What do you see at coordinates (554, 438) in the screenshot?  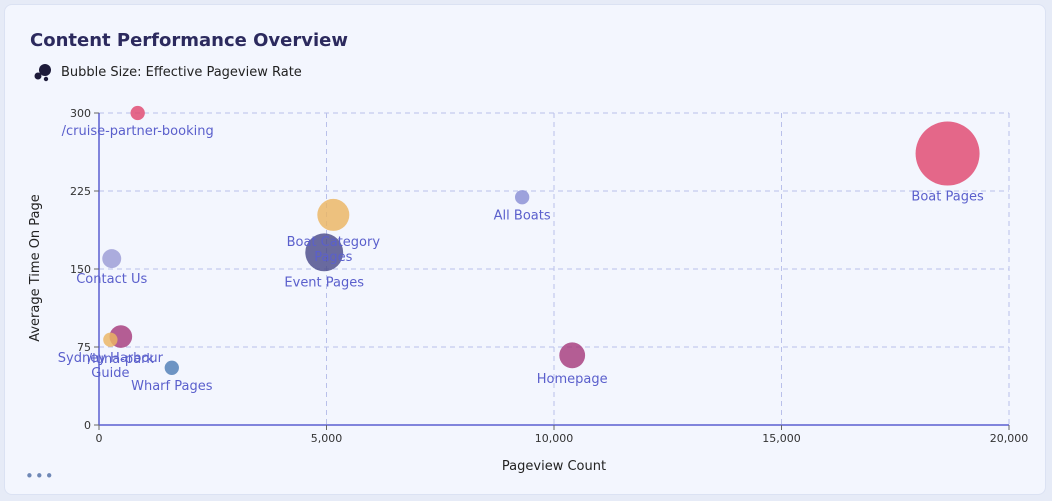 I see `x-tick-label: 10,000` at bounding box center [554, 438].